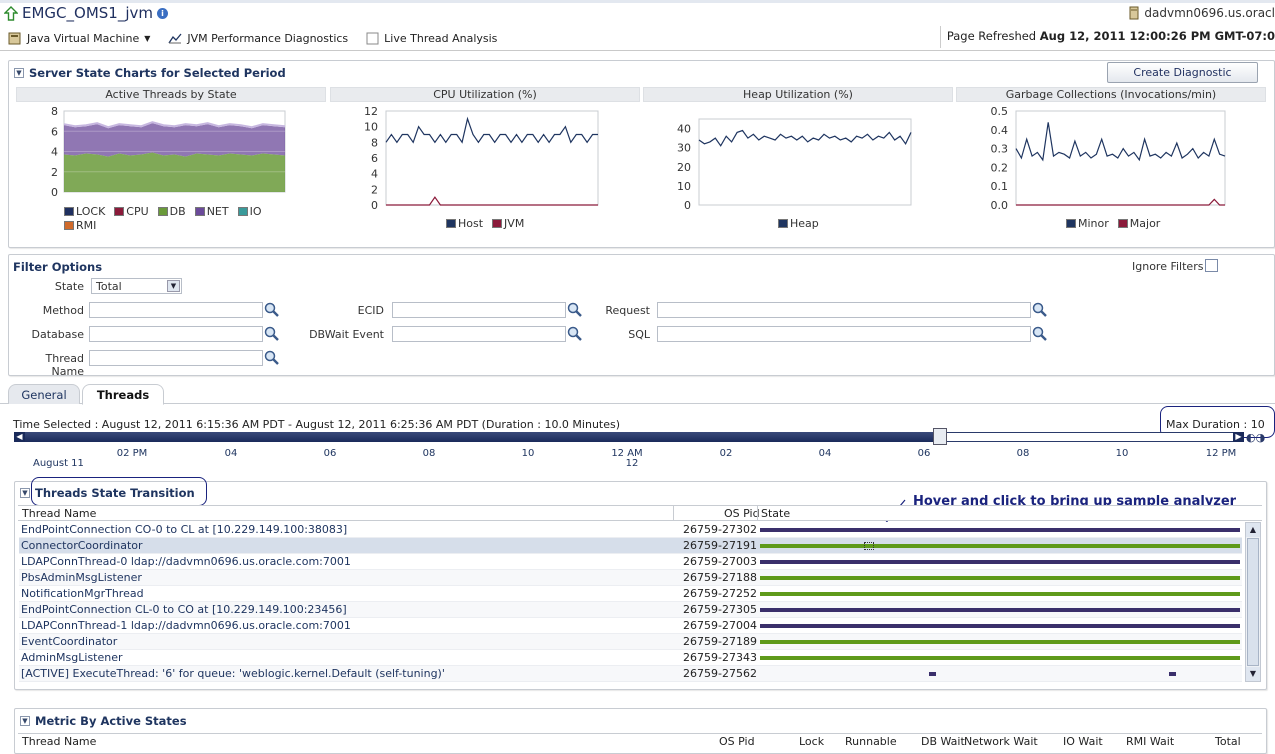 The image size is (1275, 754). I want to click on arrow-right-icon: ▶, so click(1238, 437).